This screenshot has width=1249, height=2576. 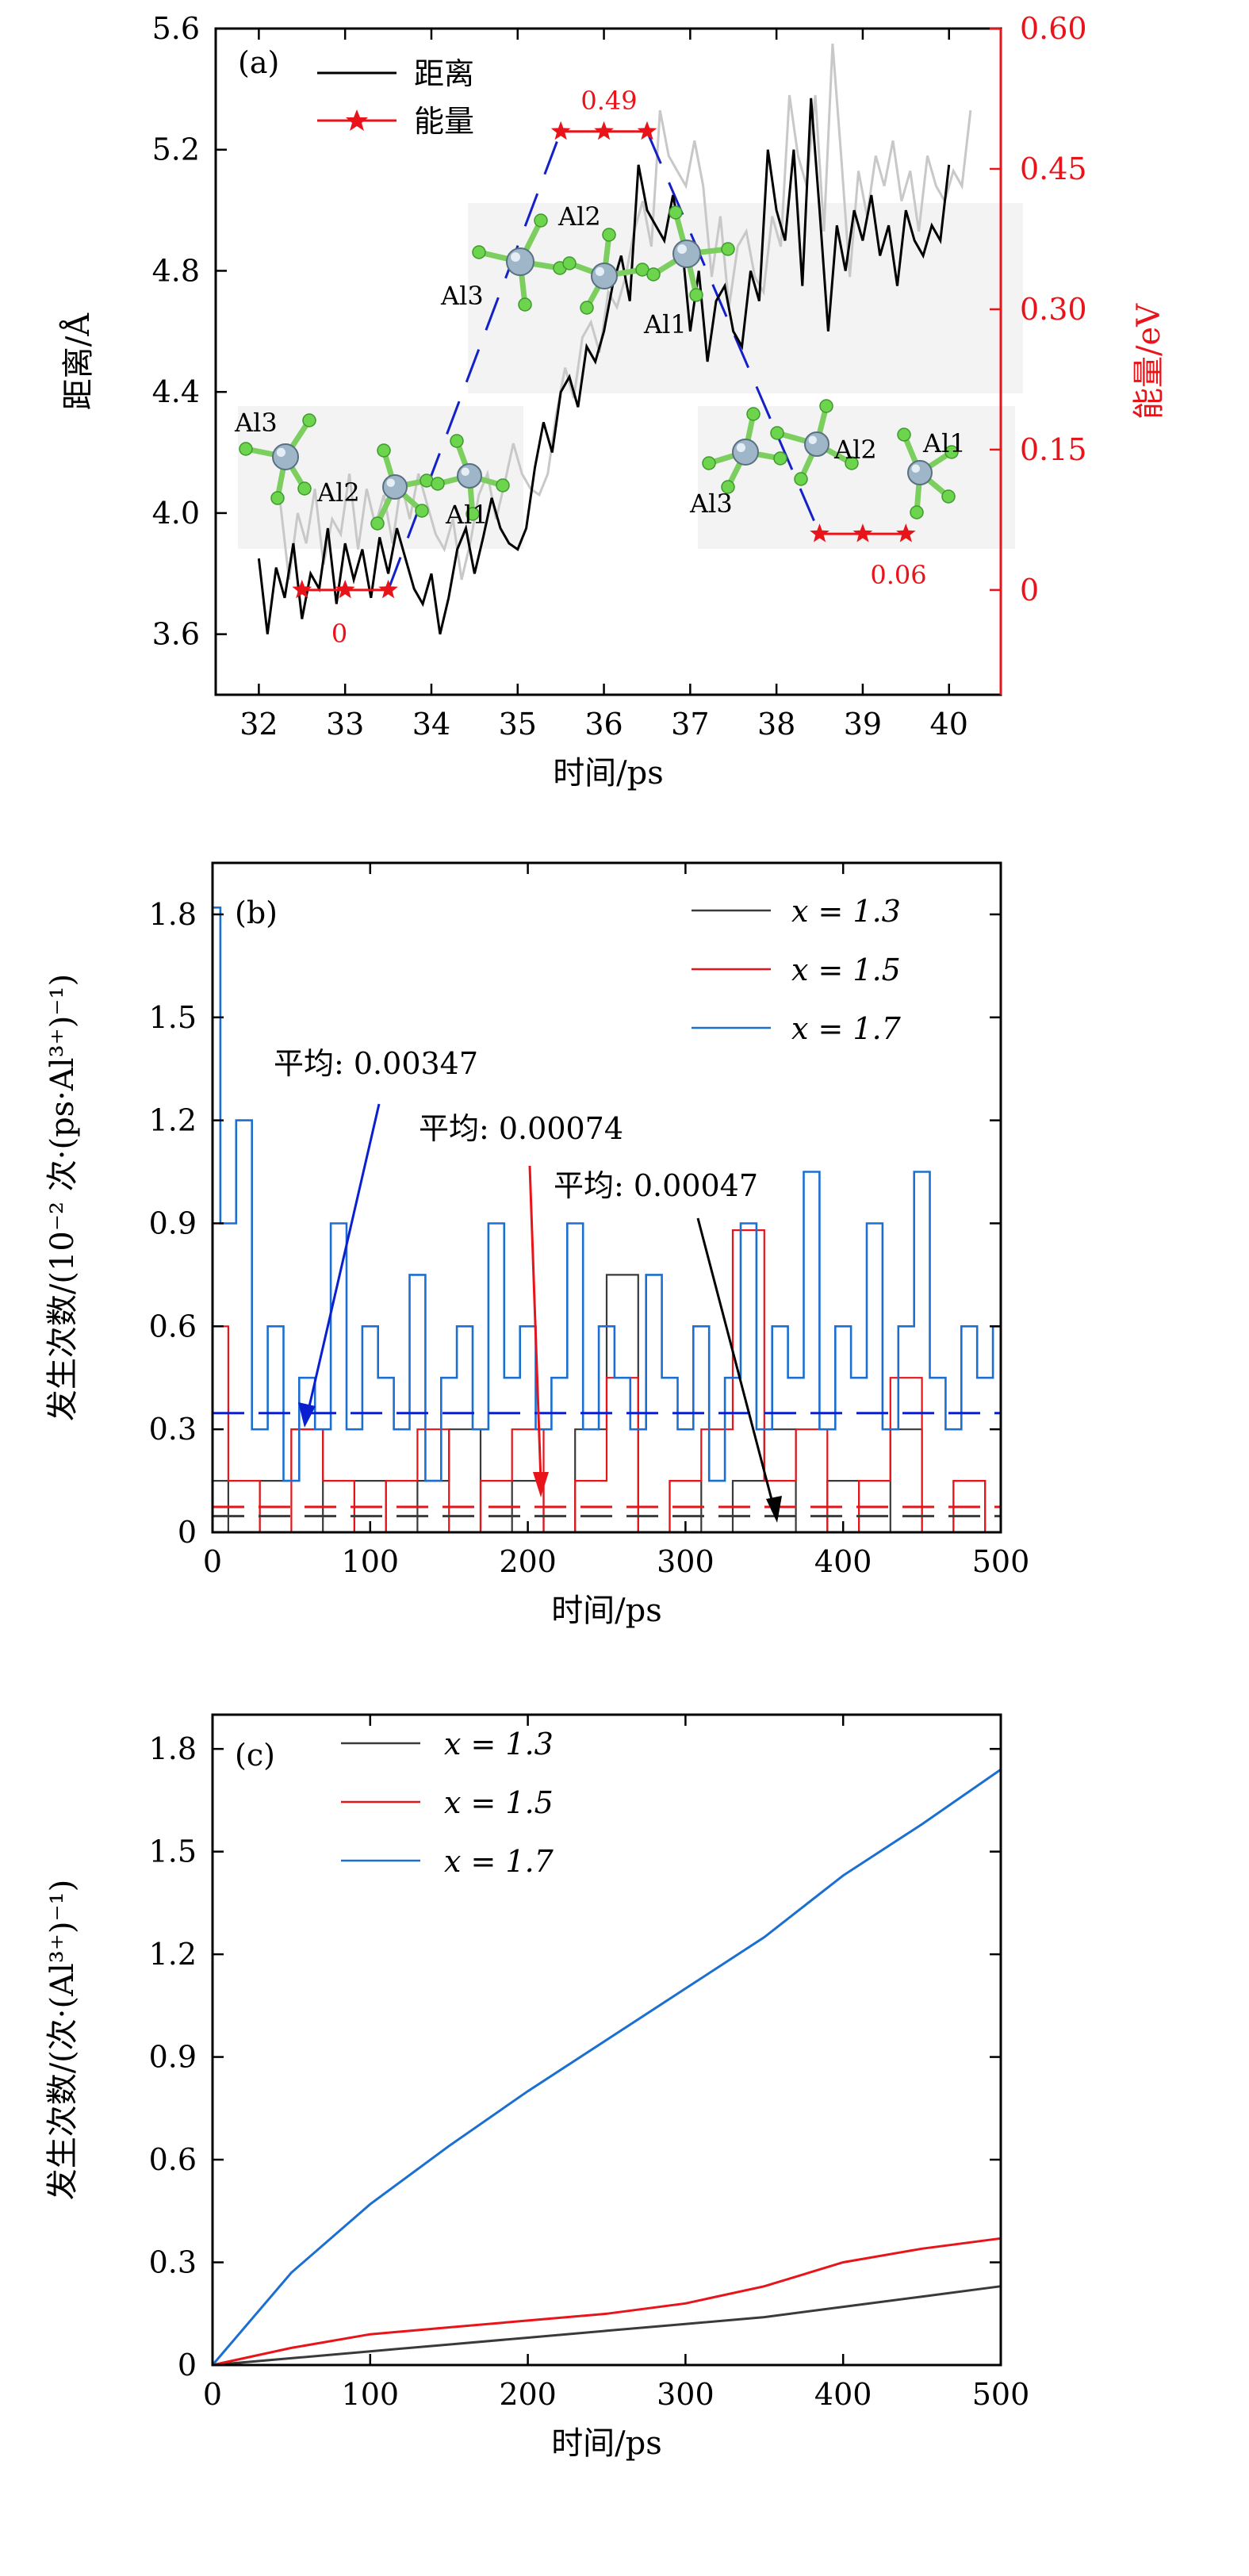 I want to click on series-17-line, so click(x=607, y=1194).